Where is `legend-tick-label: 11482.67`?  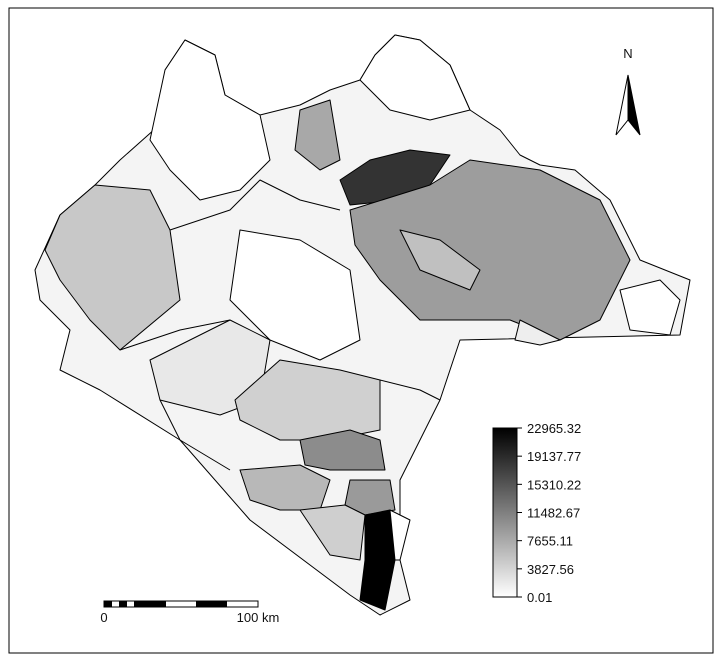 legend-tick-label: 11482.67 is located at coordinates (553, 512).